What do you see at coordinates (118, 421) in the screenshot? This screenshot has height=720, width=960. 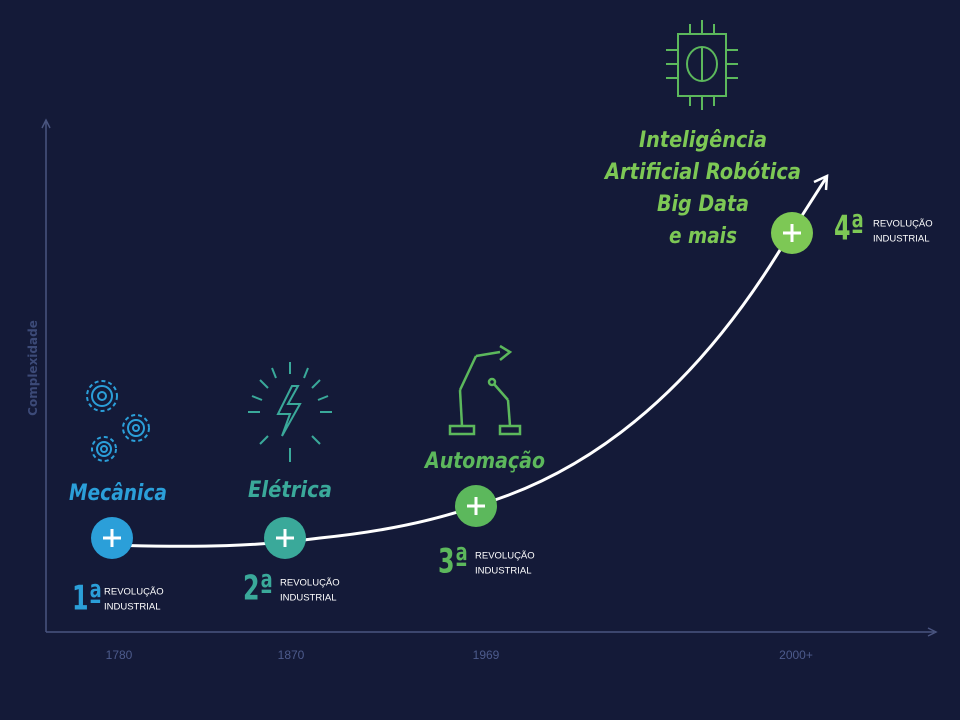 I see `gears-icon` at bounding box center [118, 421].